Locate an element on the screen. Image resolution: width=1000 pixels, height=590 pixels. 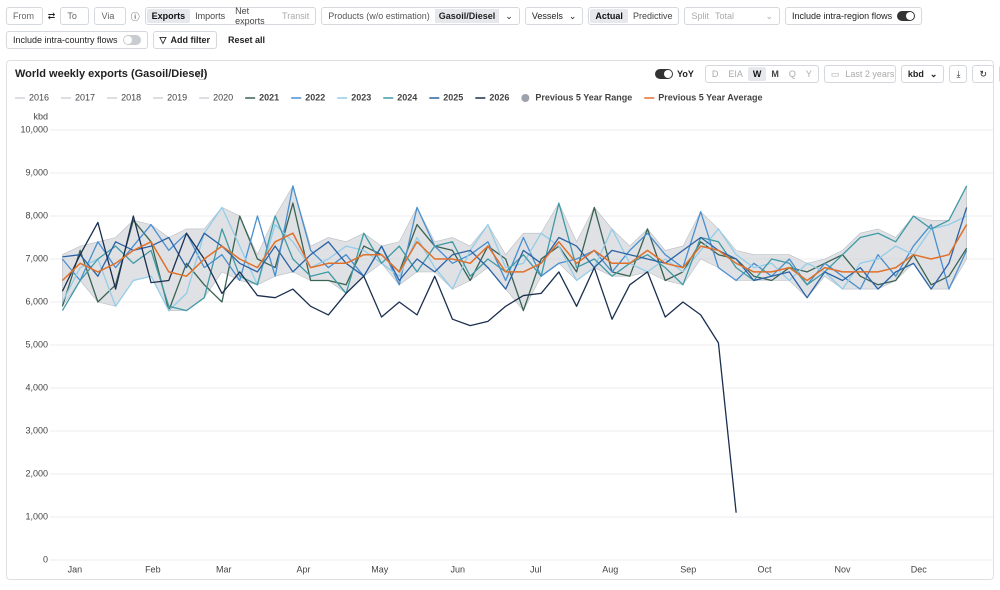
legend-label: 2023 is located at coordinates (361, 97).